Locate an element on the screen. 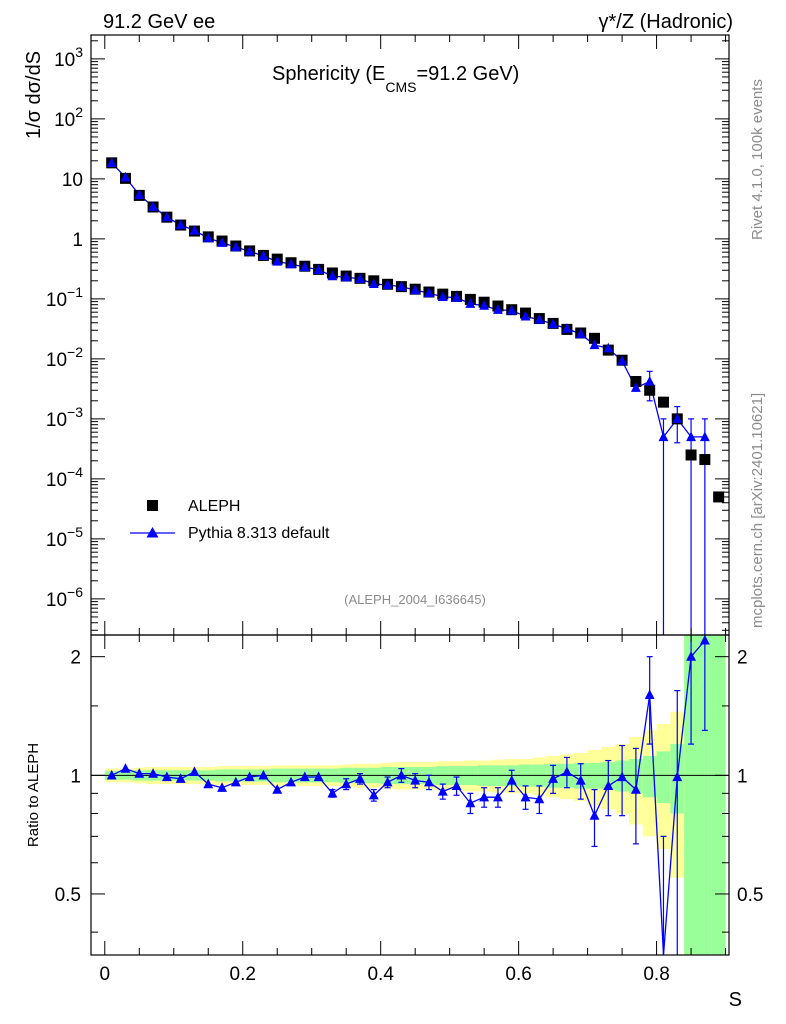 Image resolution: width=786 pixels, height=1024 pixels. ratio-ylabel: Ratio to ALEPH is located at coordinates (33, 795).